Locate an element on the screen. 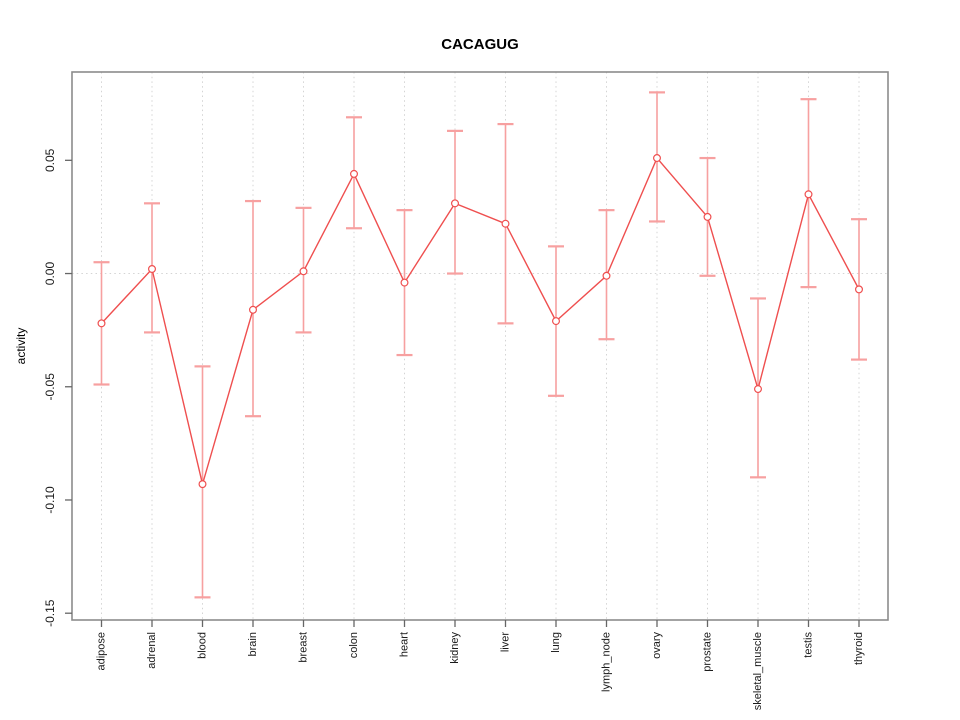  x-tick-label: lymph_node is located at coordinates (607, 662).